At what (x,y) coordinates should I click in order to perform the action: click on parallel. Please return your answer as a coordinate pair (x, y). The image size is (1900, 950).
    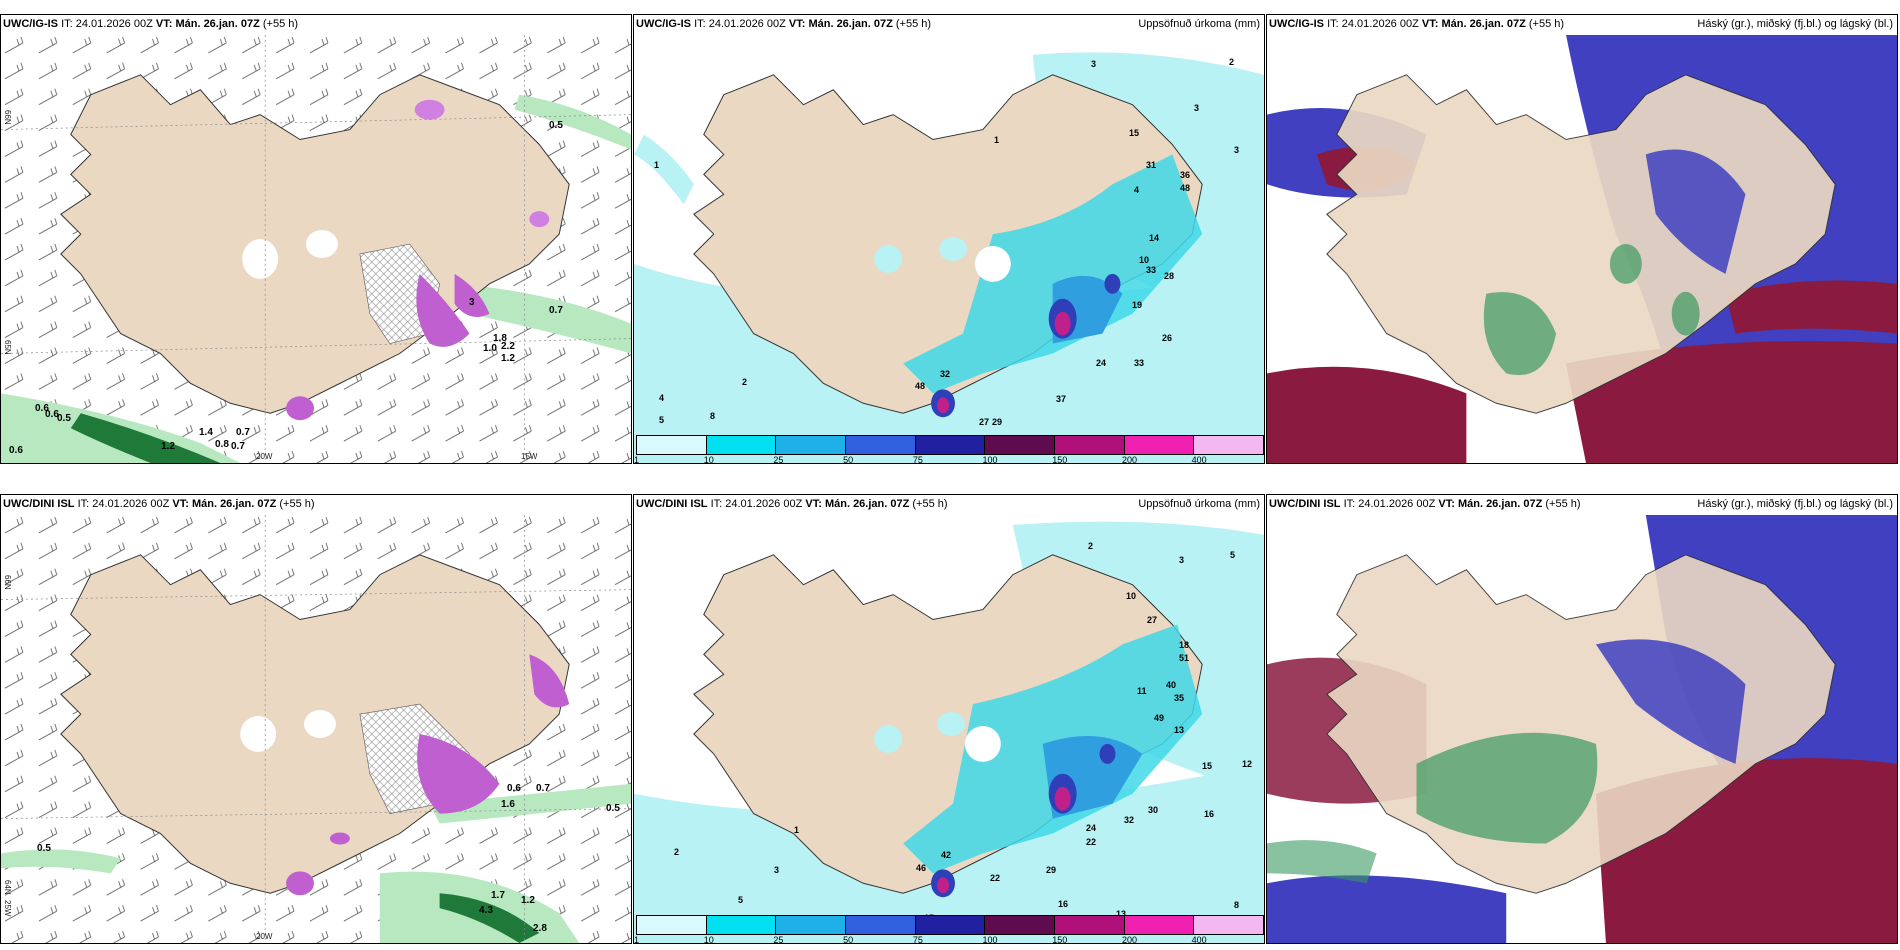
    Looking at the image, I should click on (316, 346).